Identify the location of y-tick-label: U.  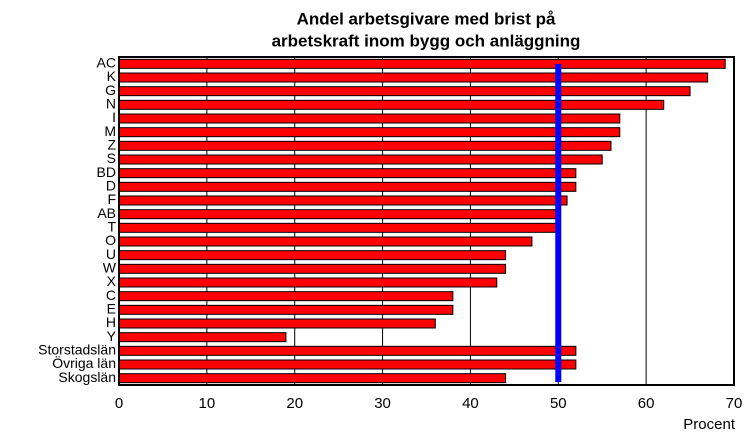
(111, 254).